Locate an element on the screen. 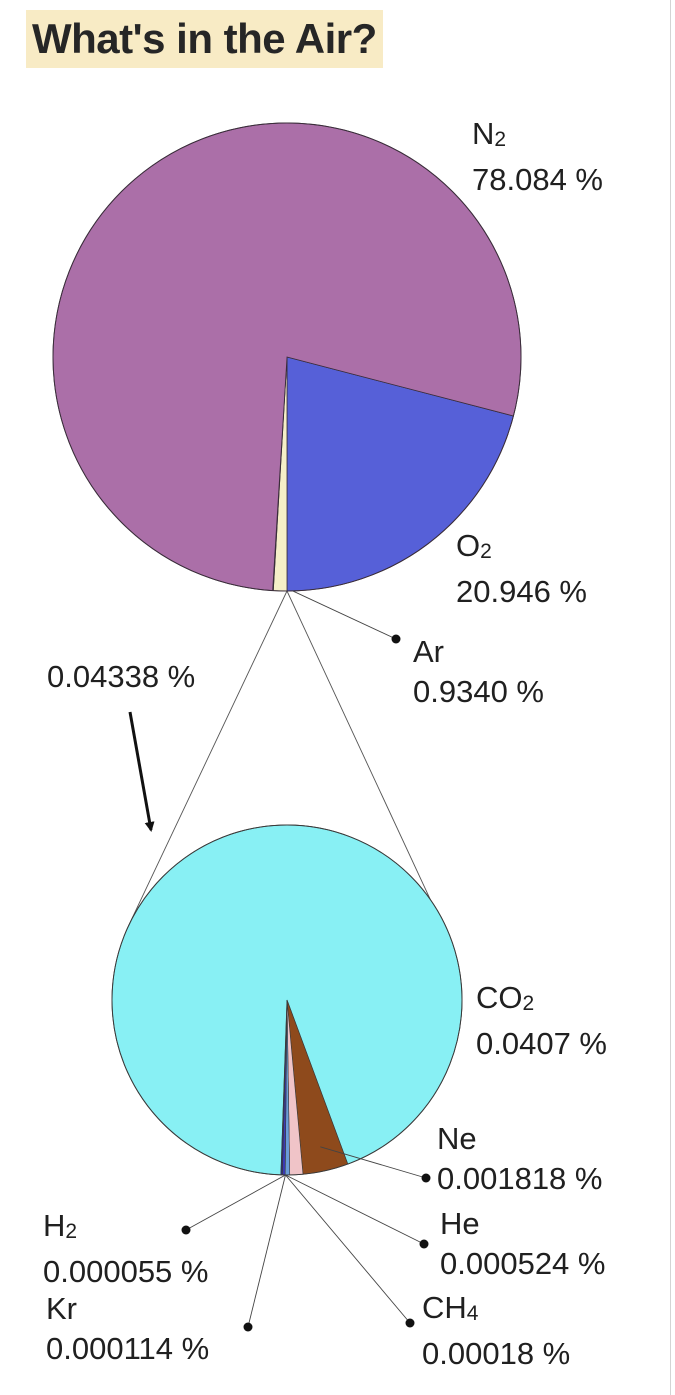  label-n2-sub: 2 is located at coordinates (500, 139).